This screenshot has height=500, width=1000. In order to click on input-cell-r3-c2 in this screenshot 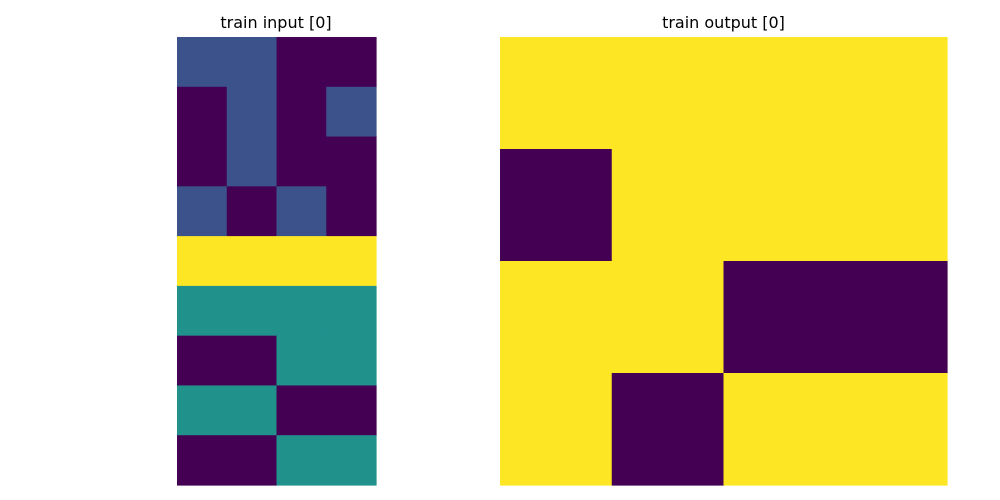, I will do `click(301, 211)`.